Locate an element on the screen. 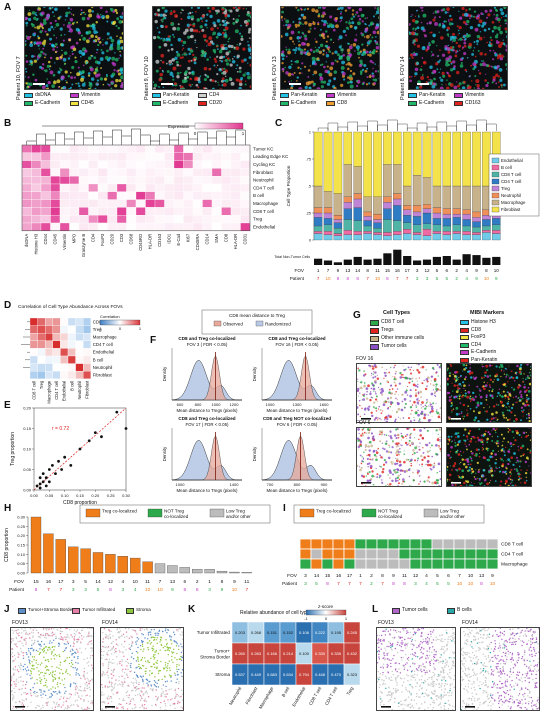 The image size is (547, 723). correlation-cell is located at coordinates (49, 329).